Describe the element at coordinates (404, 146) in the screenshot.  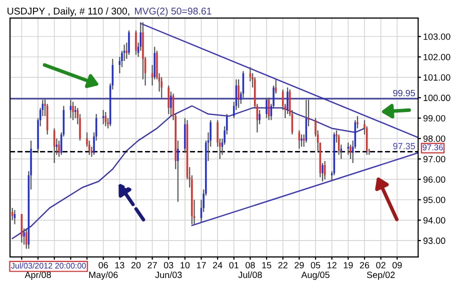
I see `ref-line-label: 97.35` at that location.